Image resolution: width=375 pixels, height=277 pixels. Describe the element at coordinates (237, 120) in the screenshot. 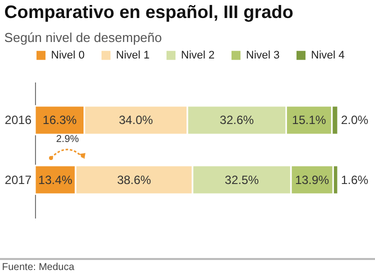

I see `data-label: 32.6%` at that location.